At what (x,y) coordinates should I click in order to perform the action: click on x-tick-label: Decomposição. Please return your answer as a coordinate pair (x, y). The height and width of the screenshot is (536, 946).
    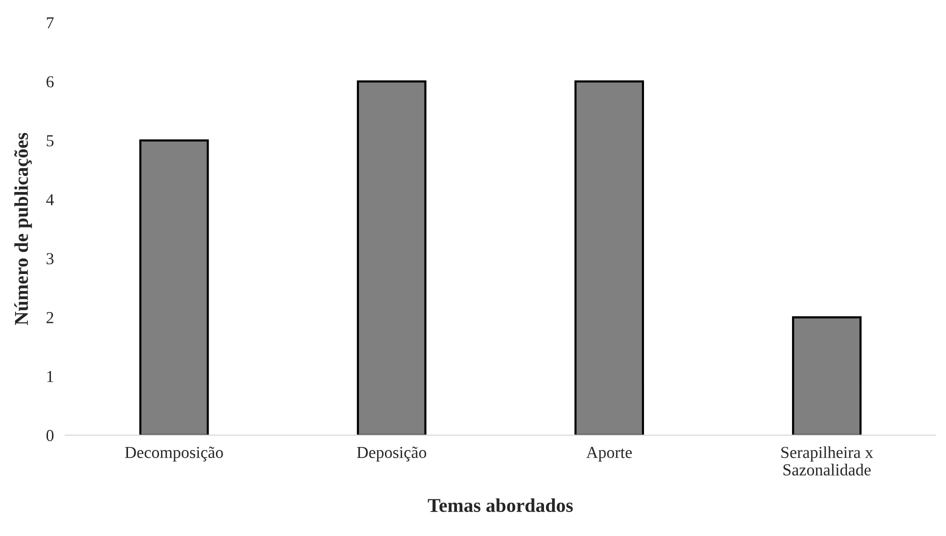
    Looking at the image, I should click on (174, 454).